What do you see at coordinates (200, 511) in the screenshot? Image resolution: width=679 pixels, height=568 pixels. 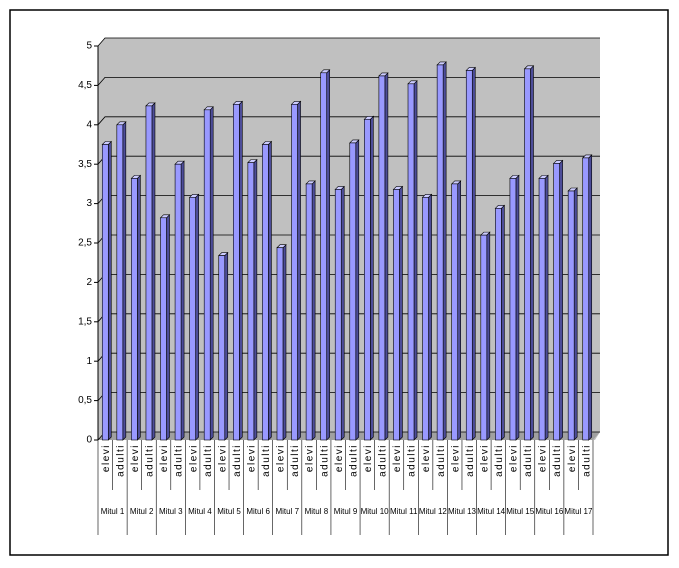 I see `group-label: Mitul 4` at bounding box center [200, 511].